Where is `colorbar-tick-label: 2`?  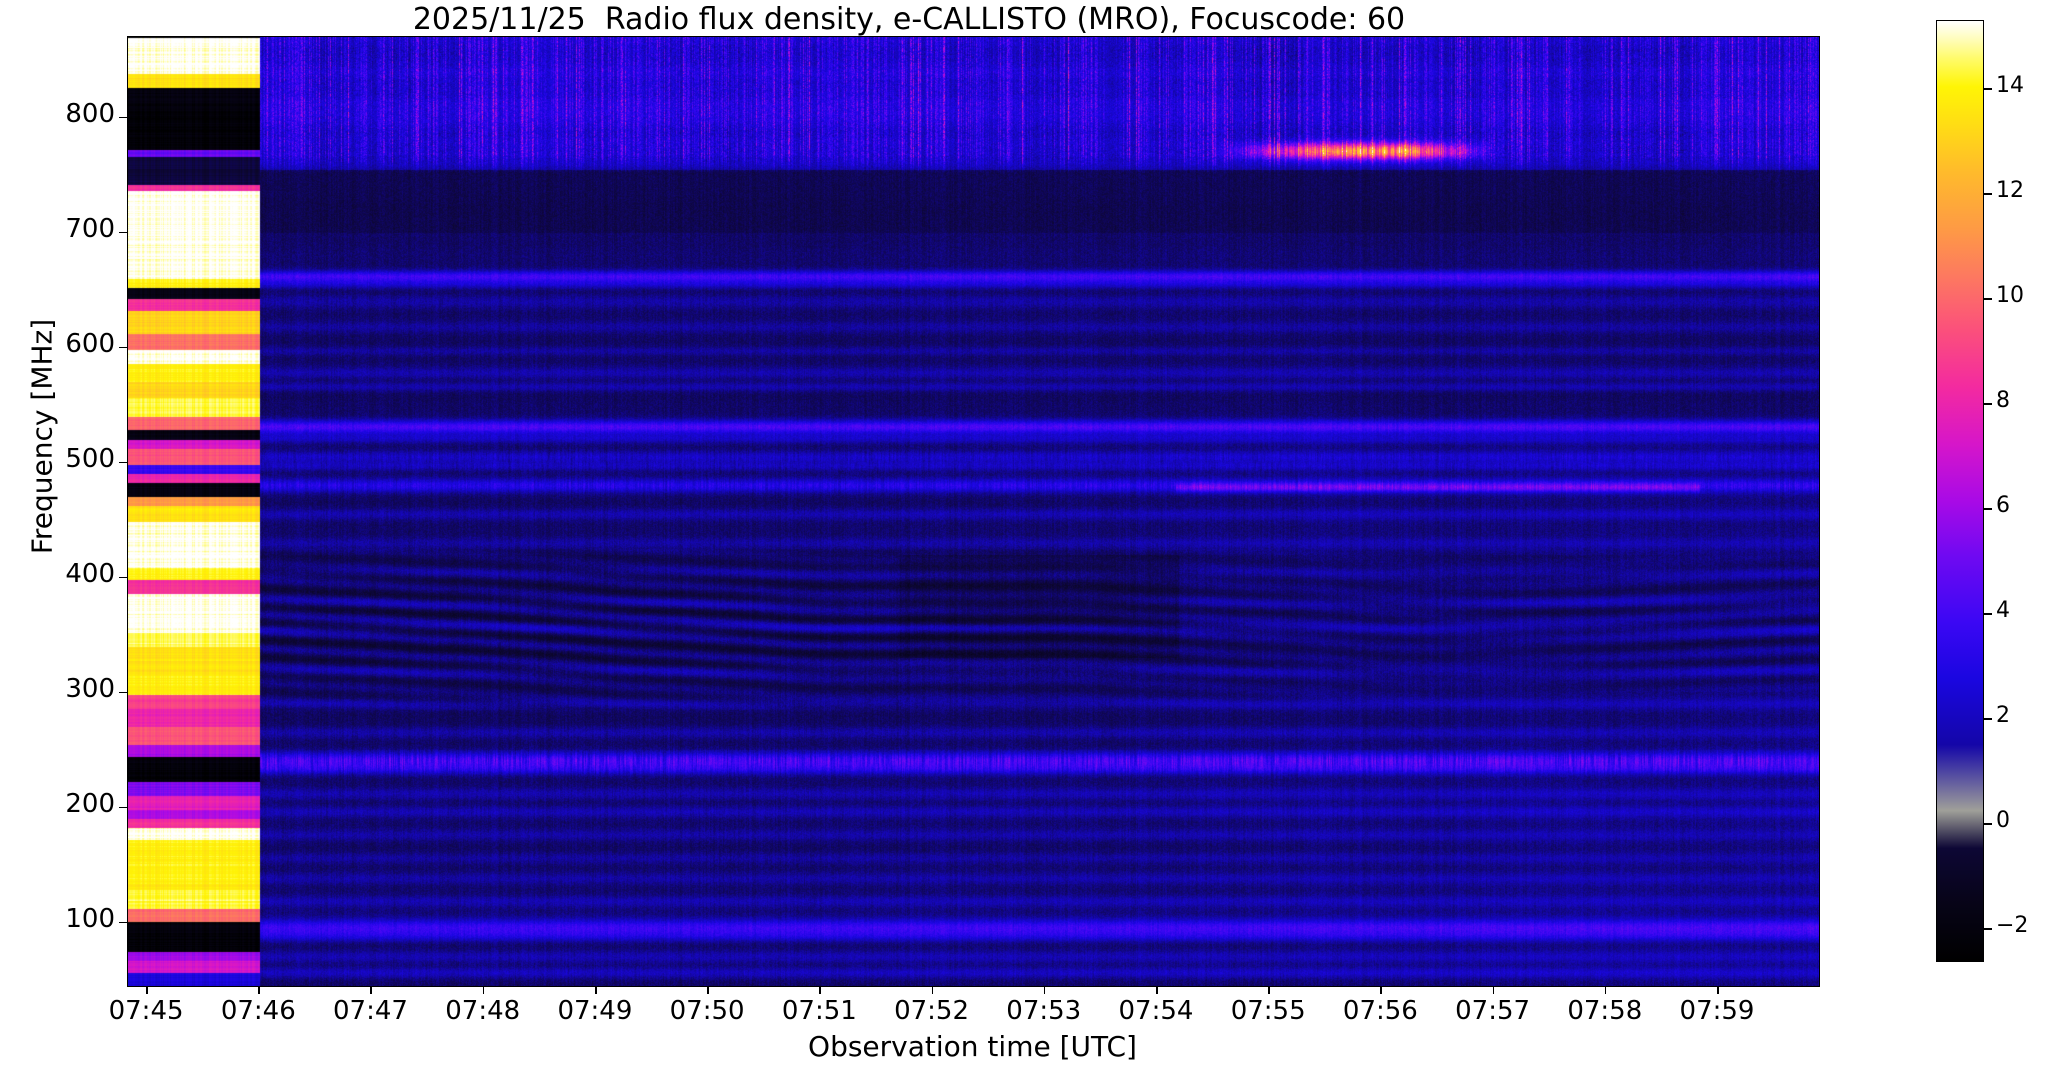
colorbar-tick-label: 2 is located at coordinates (2003, 716).